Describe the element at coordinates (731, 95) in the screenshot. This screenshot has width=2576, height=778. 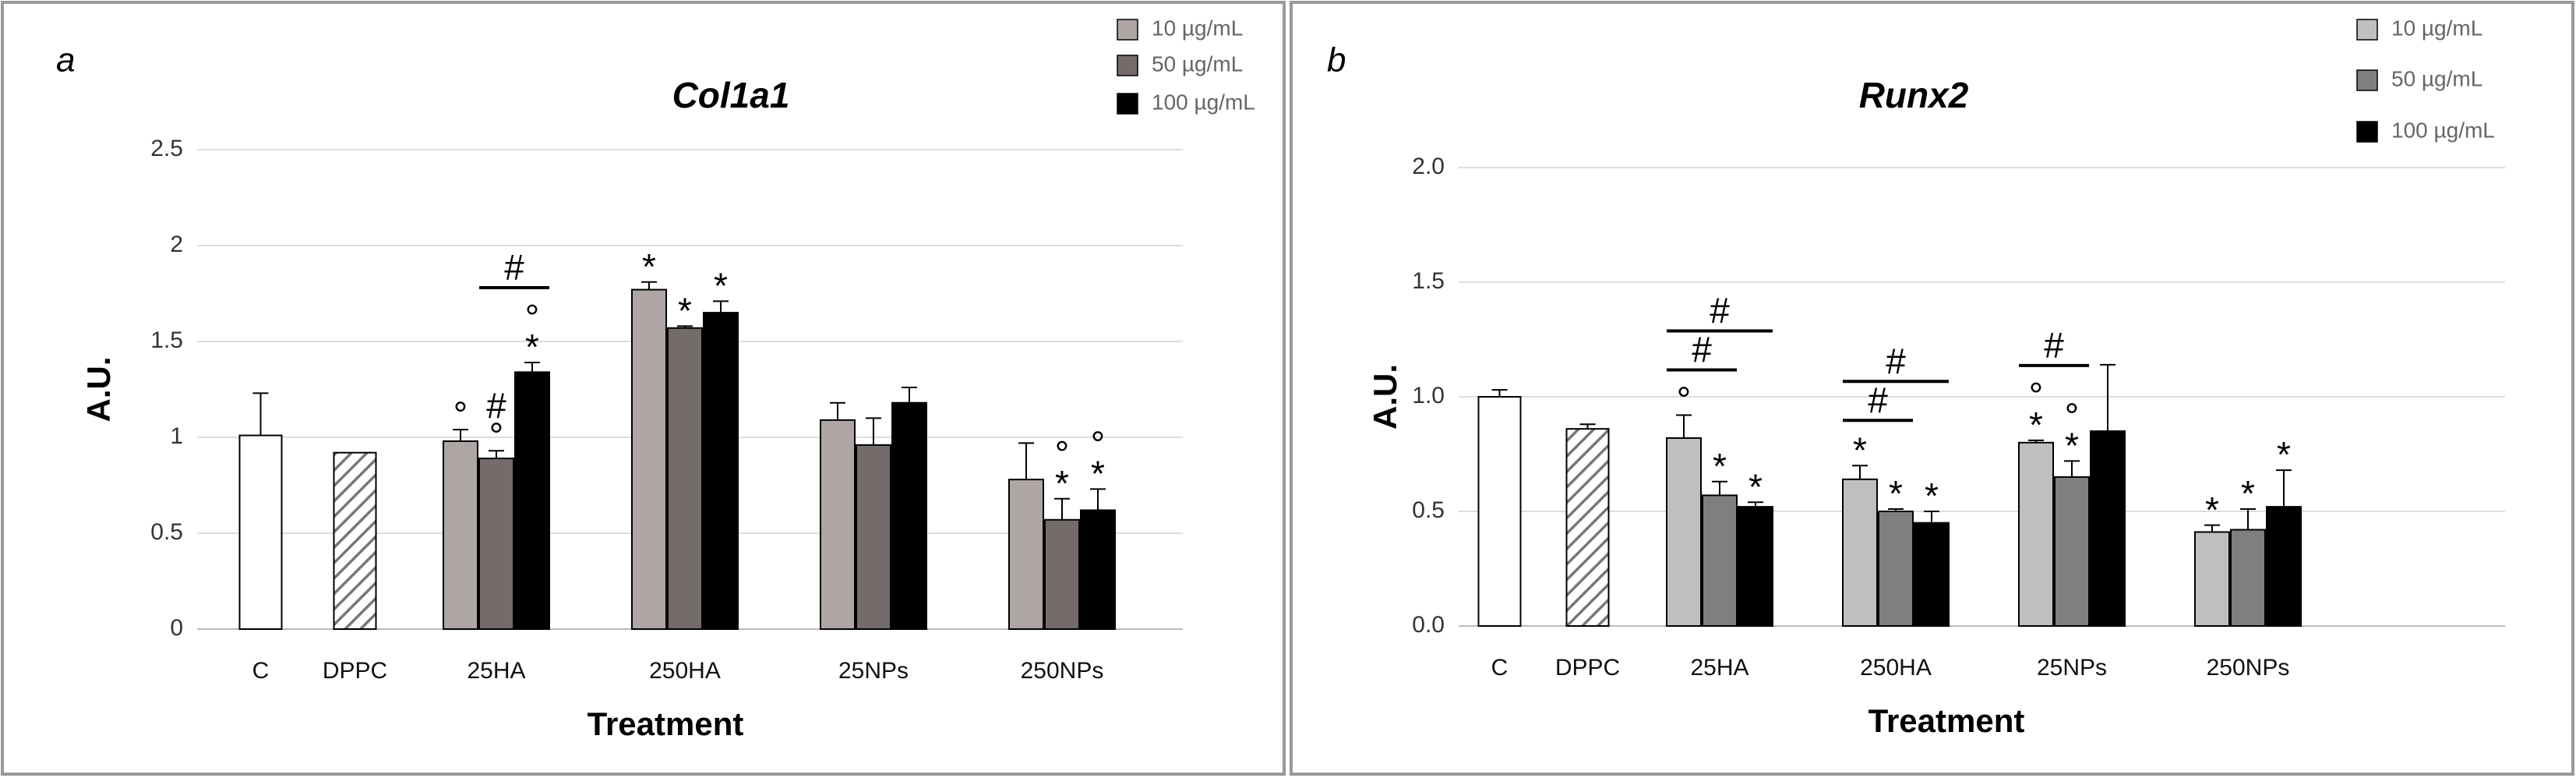
I see `chart-title: Col1a1` at that location.